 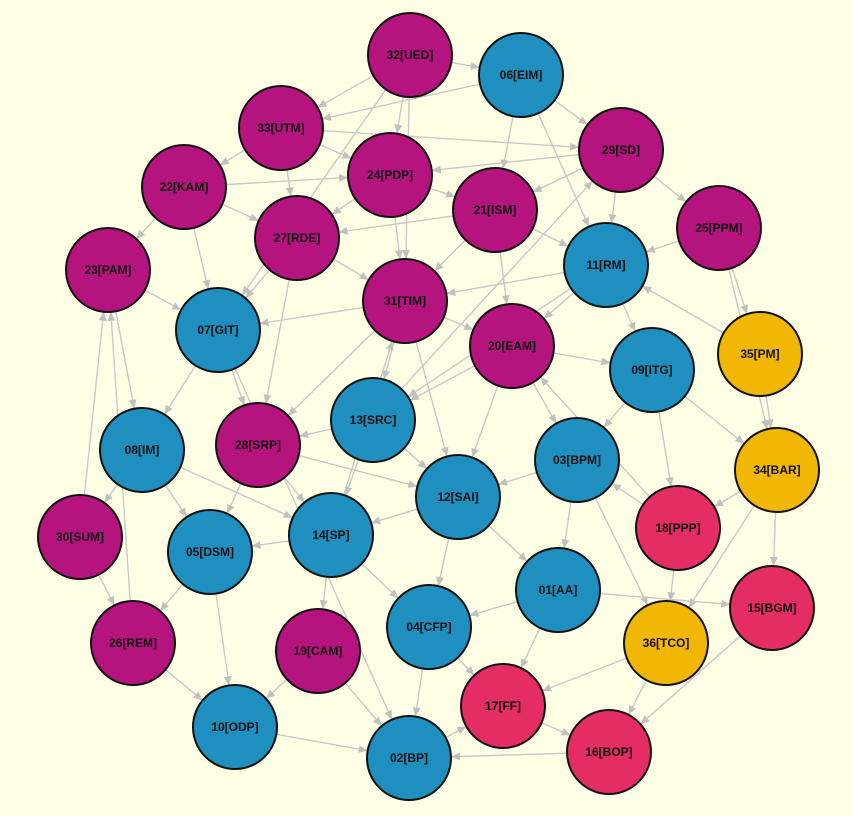 What do you see at coordinates (373, 420) in the screenshot?
I see `node-label: 13[SRC]` at bounding box center [373, 420].